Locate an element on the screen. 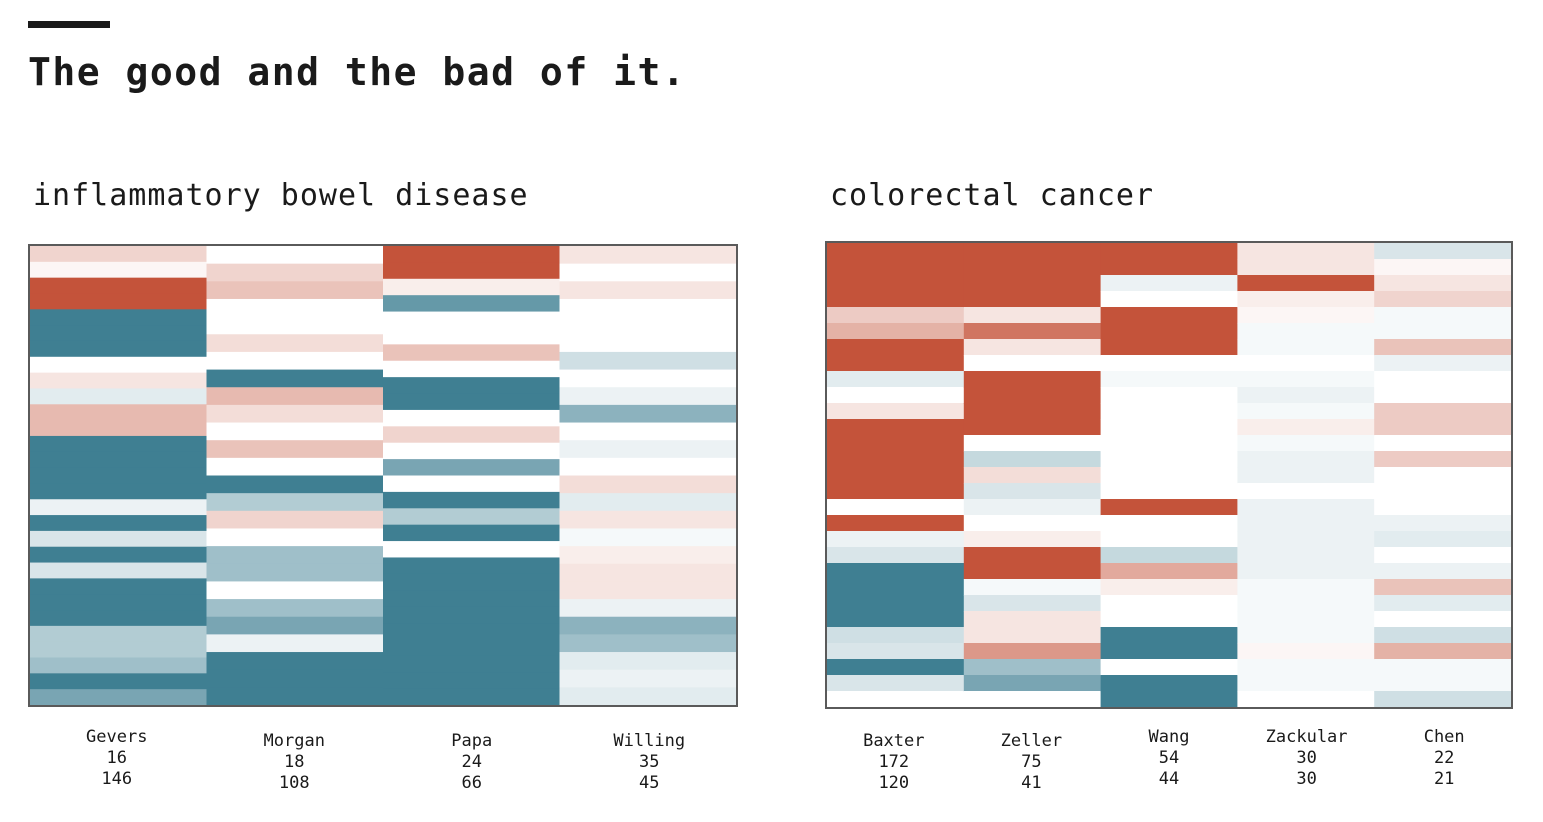 The height and width of the screenshot is (822, 1543). column-label-willing: Willing 35 45 is located at coordinates (649, 762).